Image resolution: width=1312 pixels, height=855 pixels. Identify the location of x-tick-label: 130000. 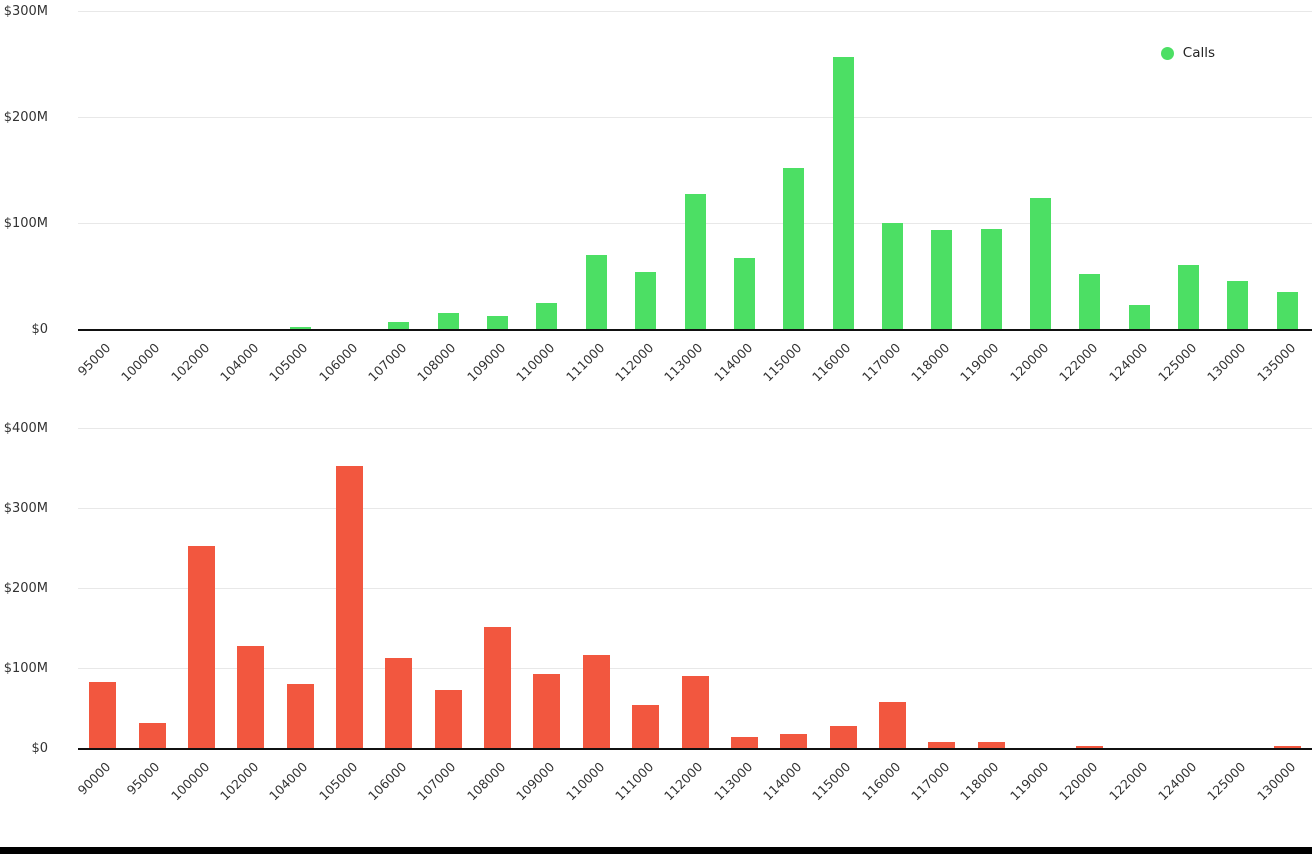
(1275, 781).